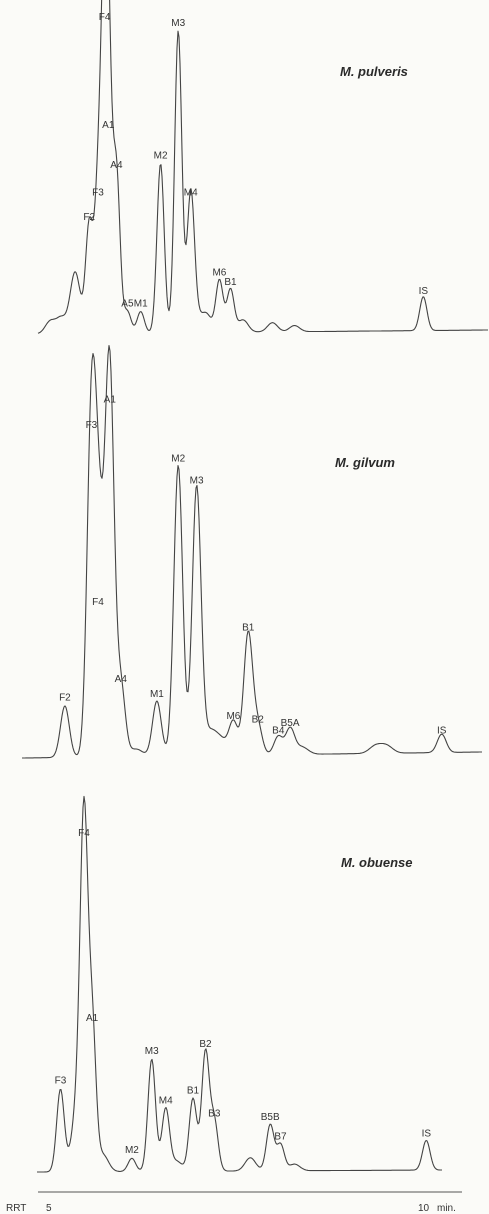 The width and height of the screenshot is (489, 1214). What do you see at coordinates (49, 1208) in the screenshot?
I see `x-tick-label-5: 5` at bounding box center [49, 1208].